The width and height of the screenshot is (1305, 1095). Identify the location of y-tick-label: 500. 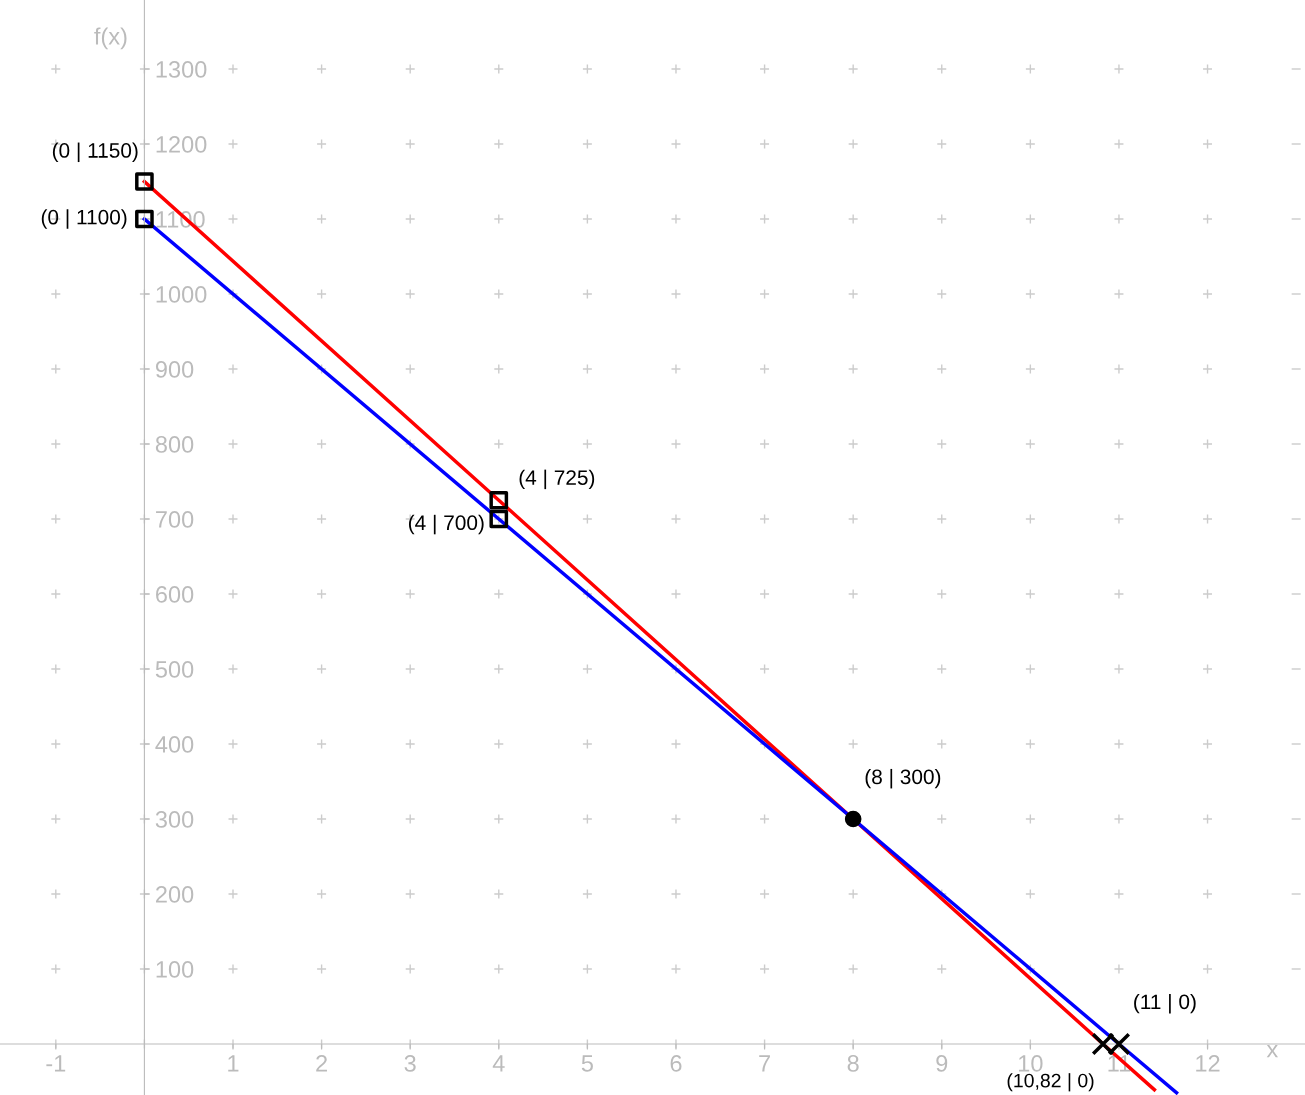
(174, 669).